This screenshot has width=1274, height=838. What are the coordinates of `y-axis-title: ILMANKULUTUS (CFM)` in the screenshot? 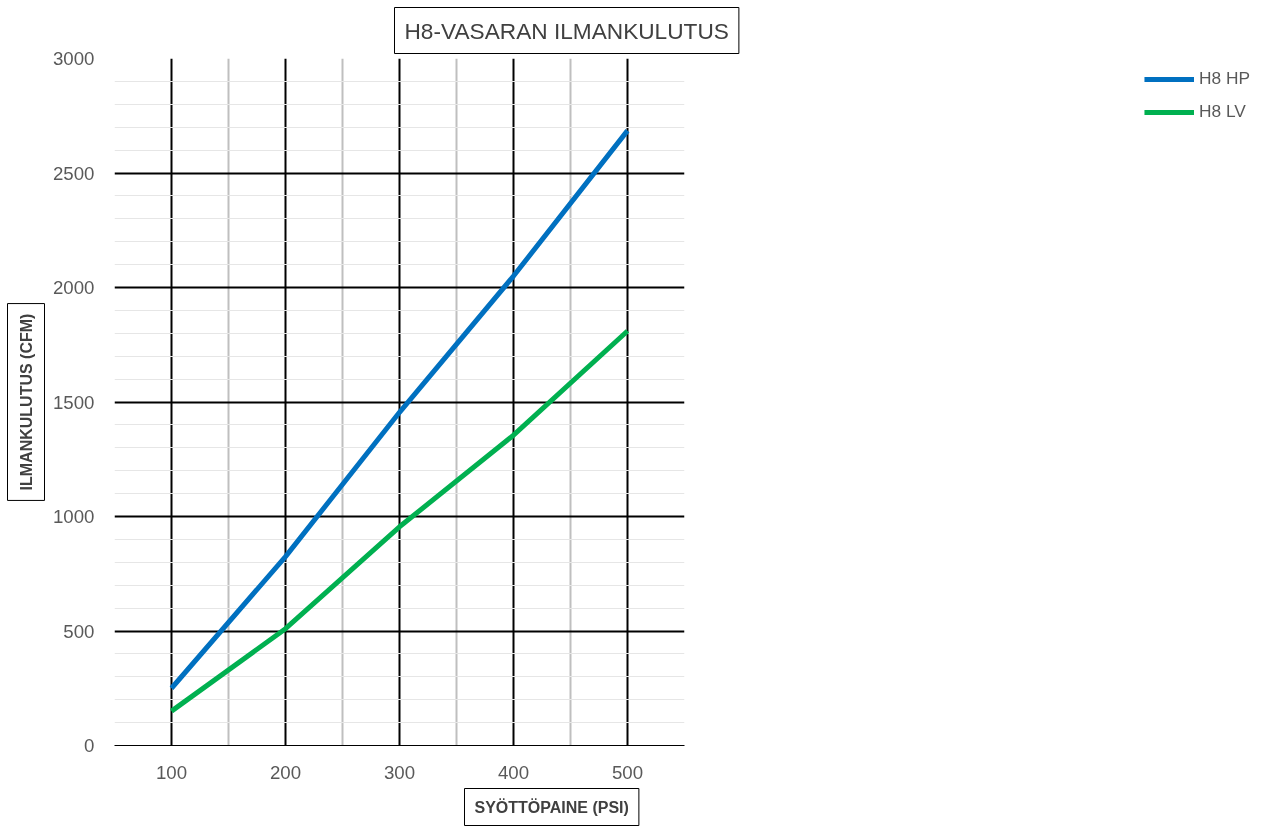 It's located at (26, 402).